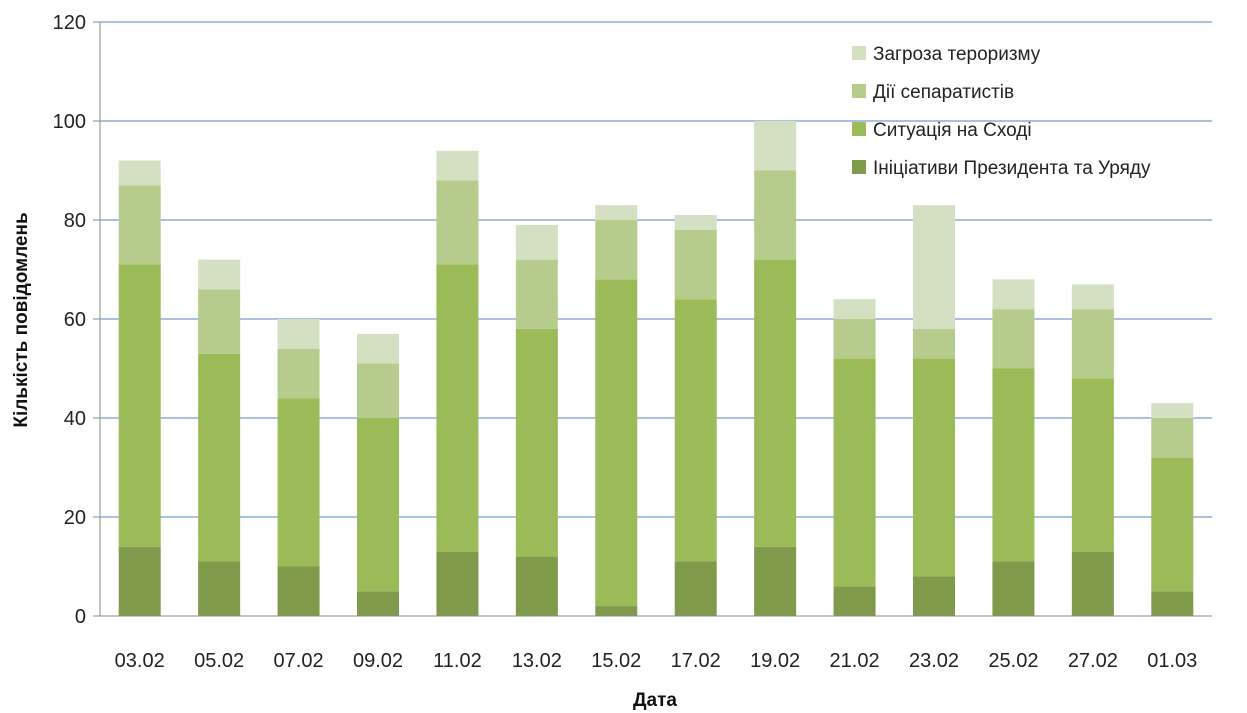  Describe the element at coordinates (1013, 661) in the screenshot. I see `x-tick-label-25.02: 25.02` at that location.